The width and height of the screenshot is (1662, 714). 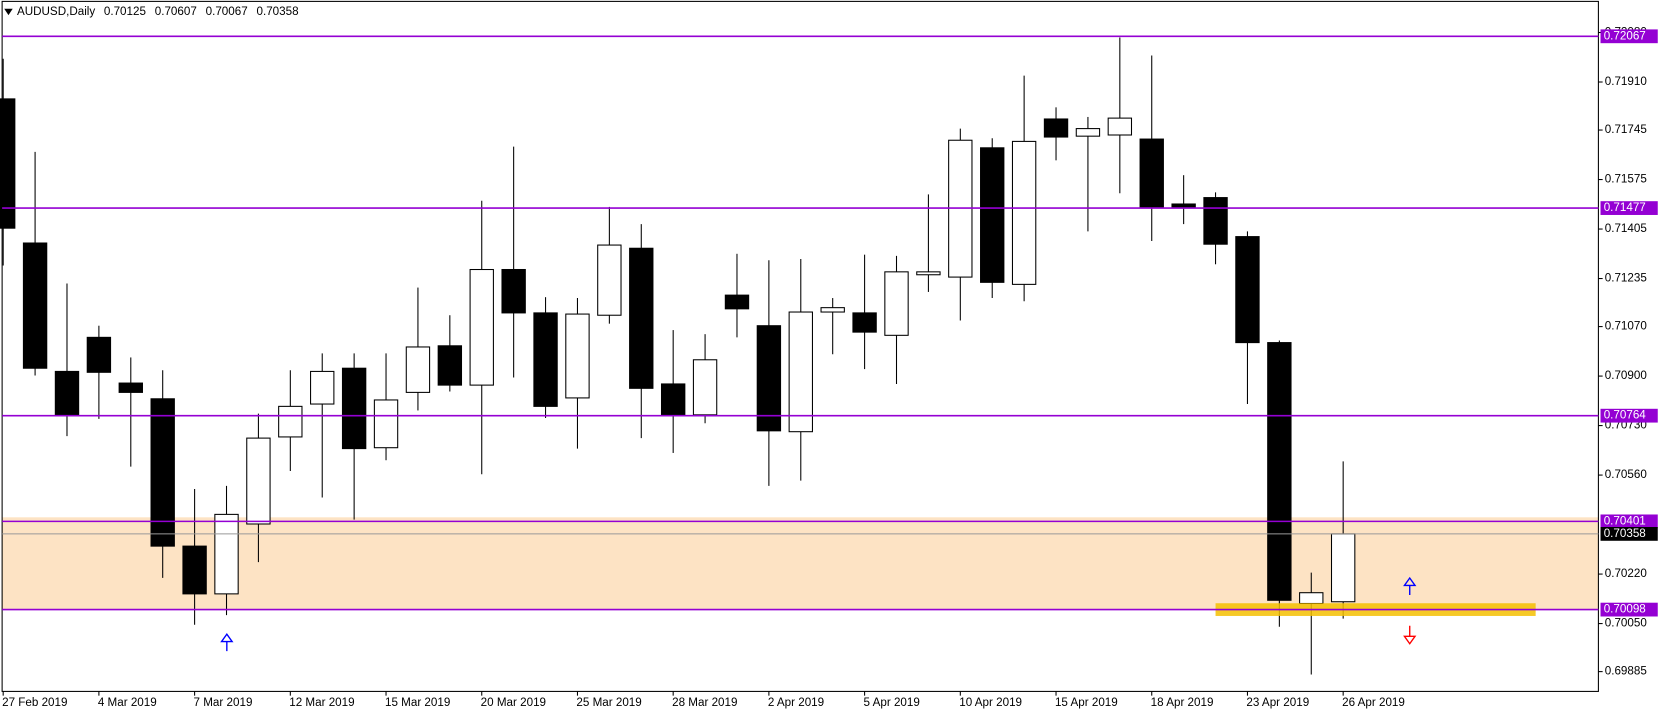 I want to click on x-tick-label: 25 Mar 2019, so click(x=608, y=702).